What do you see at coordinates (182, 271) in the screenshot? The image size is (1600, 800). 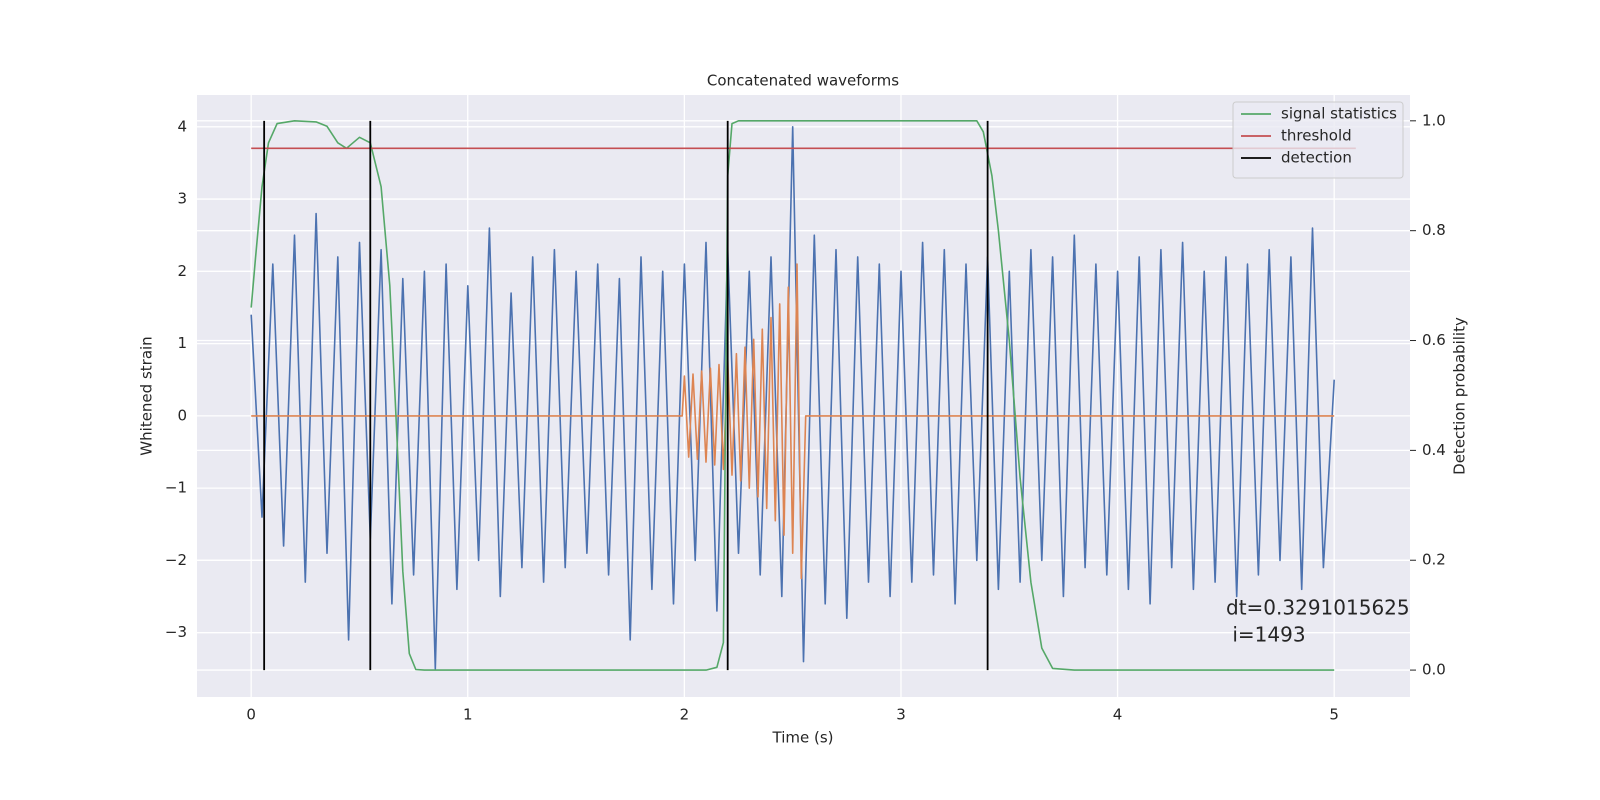 I see `y-tick-label: 2` at bounding box center [182, 271].